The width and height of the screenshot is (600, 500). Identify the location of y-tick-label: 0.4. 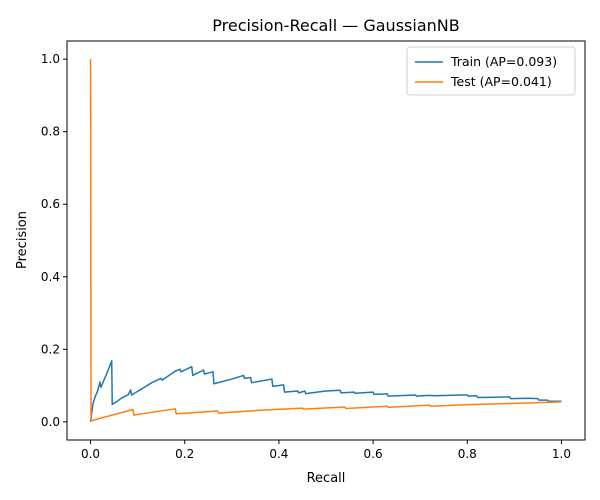
(50, 277).